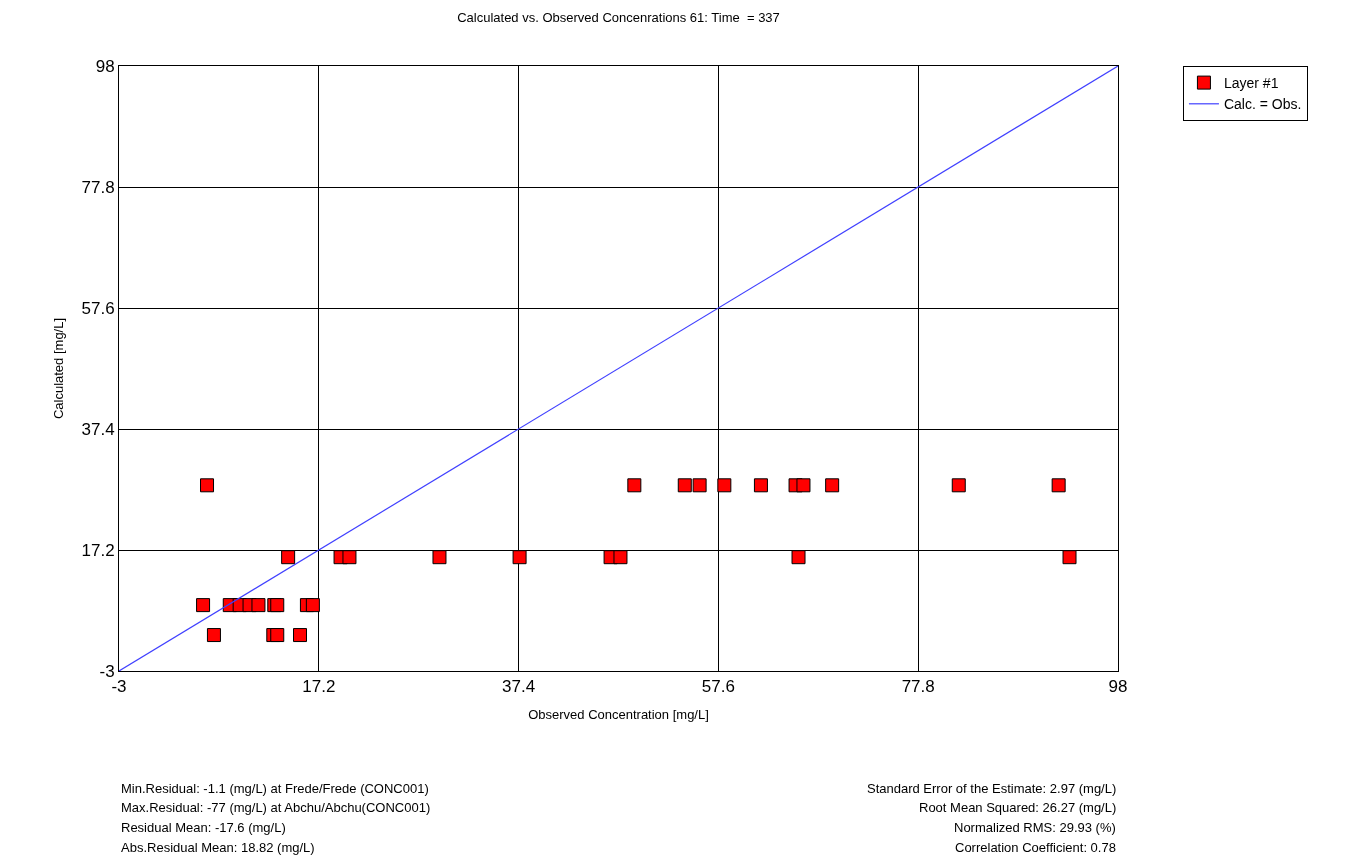 This screenshot has height=865, width=1351. What do you see at coordinates (276, 807) in the screenshot?
I see `text: Max.Residual: -77 (mg/L) at Abchu/Abchu(CONC001)` at bounding box center [276, 807].